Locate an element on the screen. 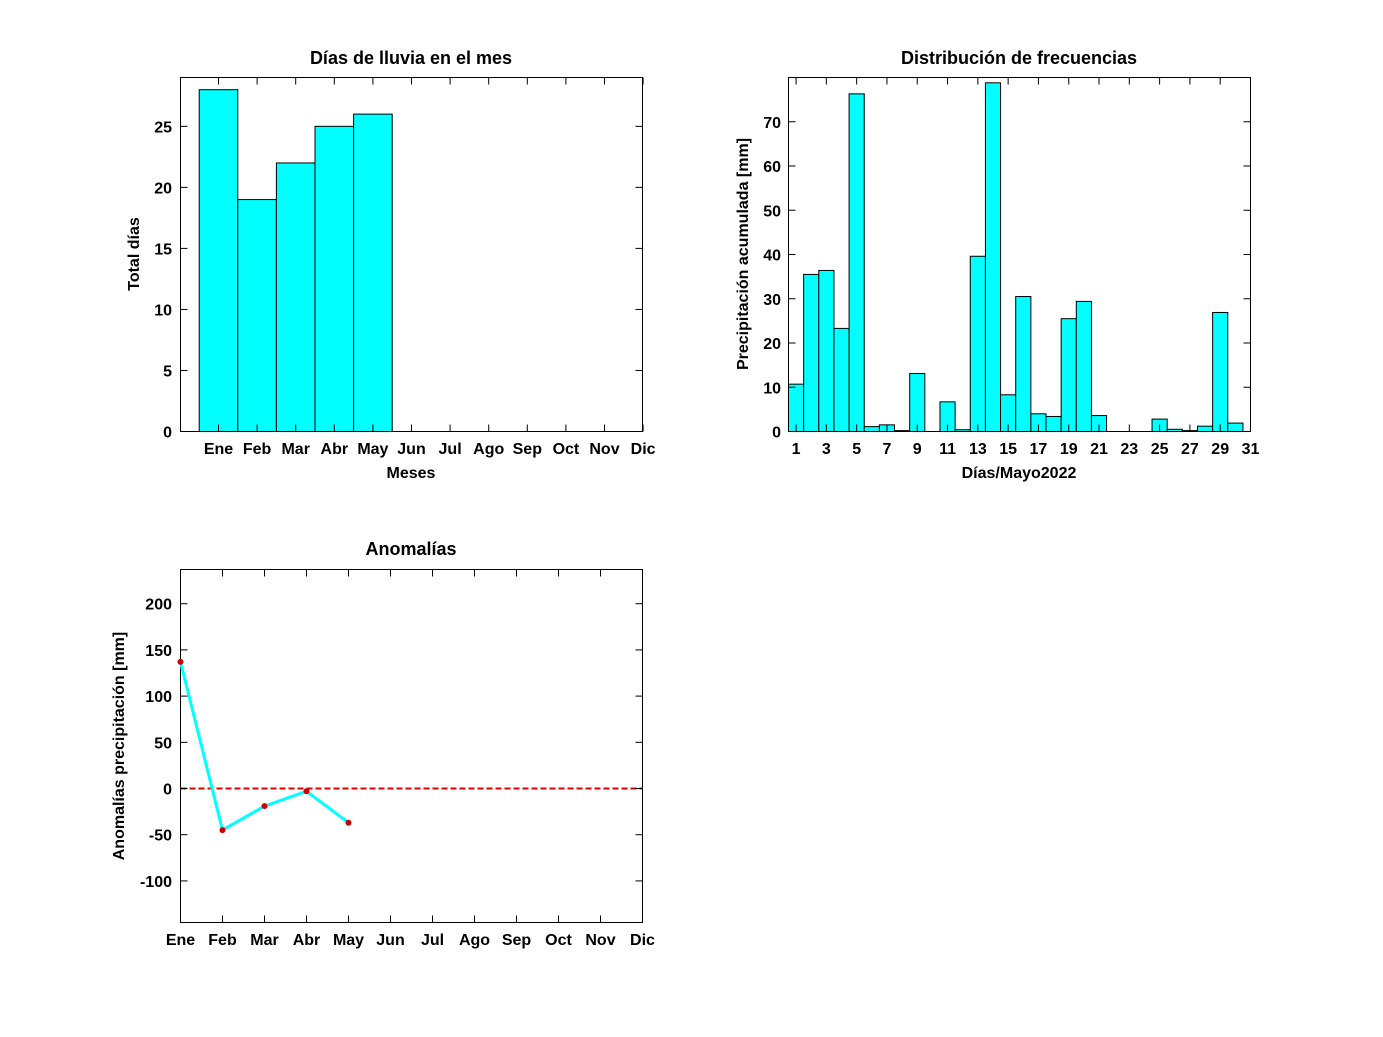  bar-feb is located at coordinates (257, 315).